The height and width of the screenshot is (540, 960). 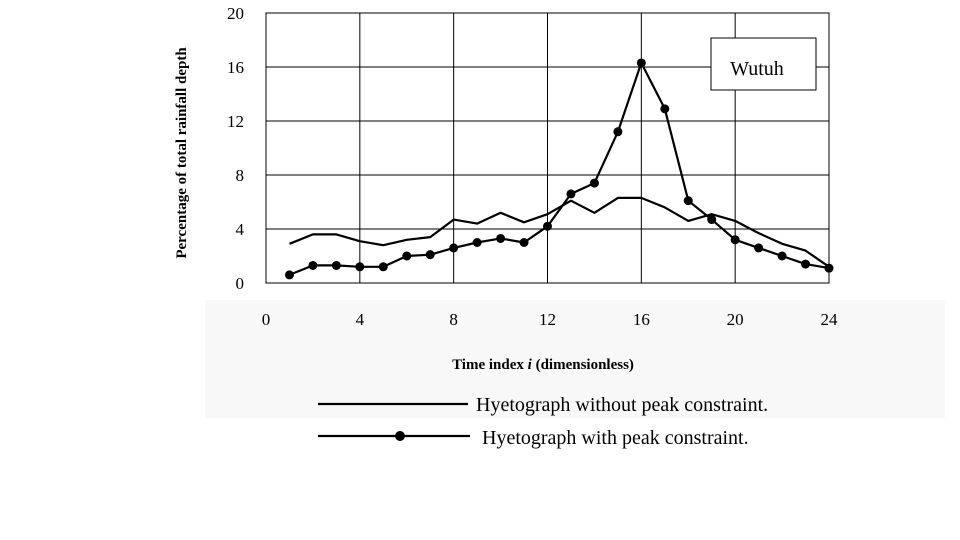 I want to click on legend-item-without-peak: Hyetograph without peak constraint., so click(x=543, y=405).